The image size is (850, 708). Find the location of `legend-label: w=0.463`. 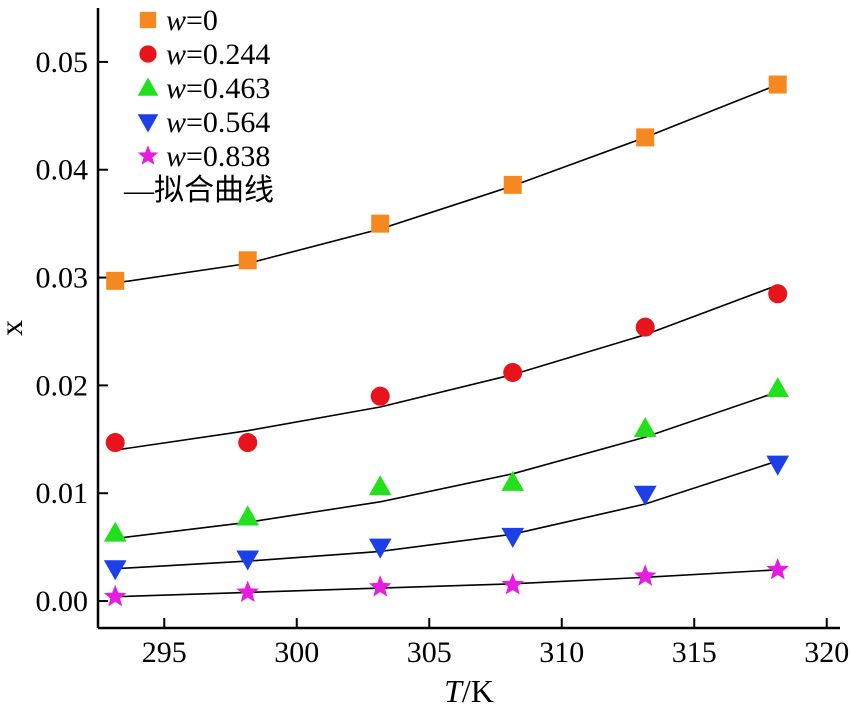

legend-label: w=0.463 is located at coordinates (218, 88).